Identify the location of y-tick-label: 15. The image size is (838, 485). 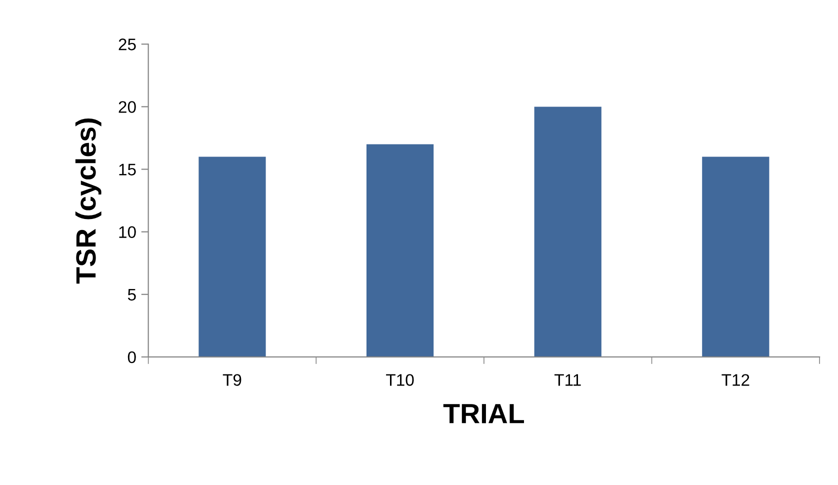
(127, 170).